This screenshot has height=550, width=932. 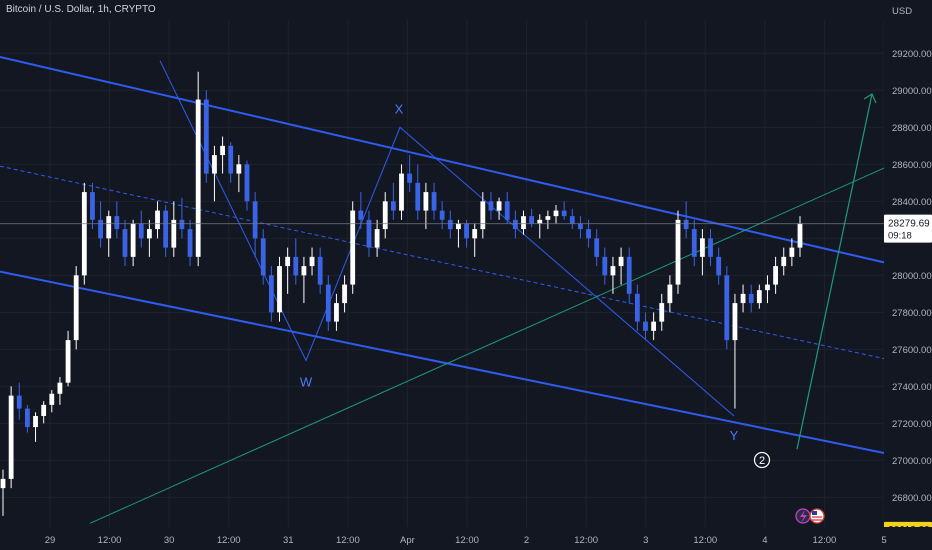 I want to click on price-tick-label: 29000.00, so click(x=912, y=91).